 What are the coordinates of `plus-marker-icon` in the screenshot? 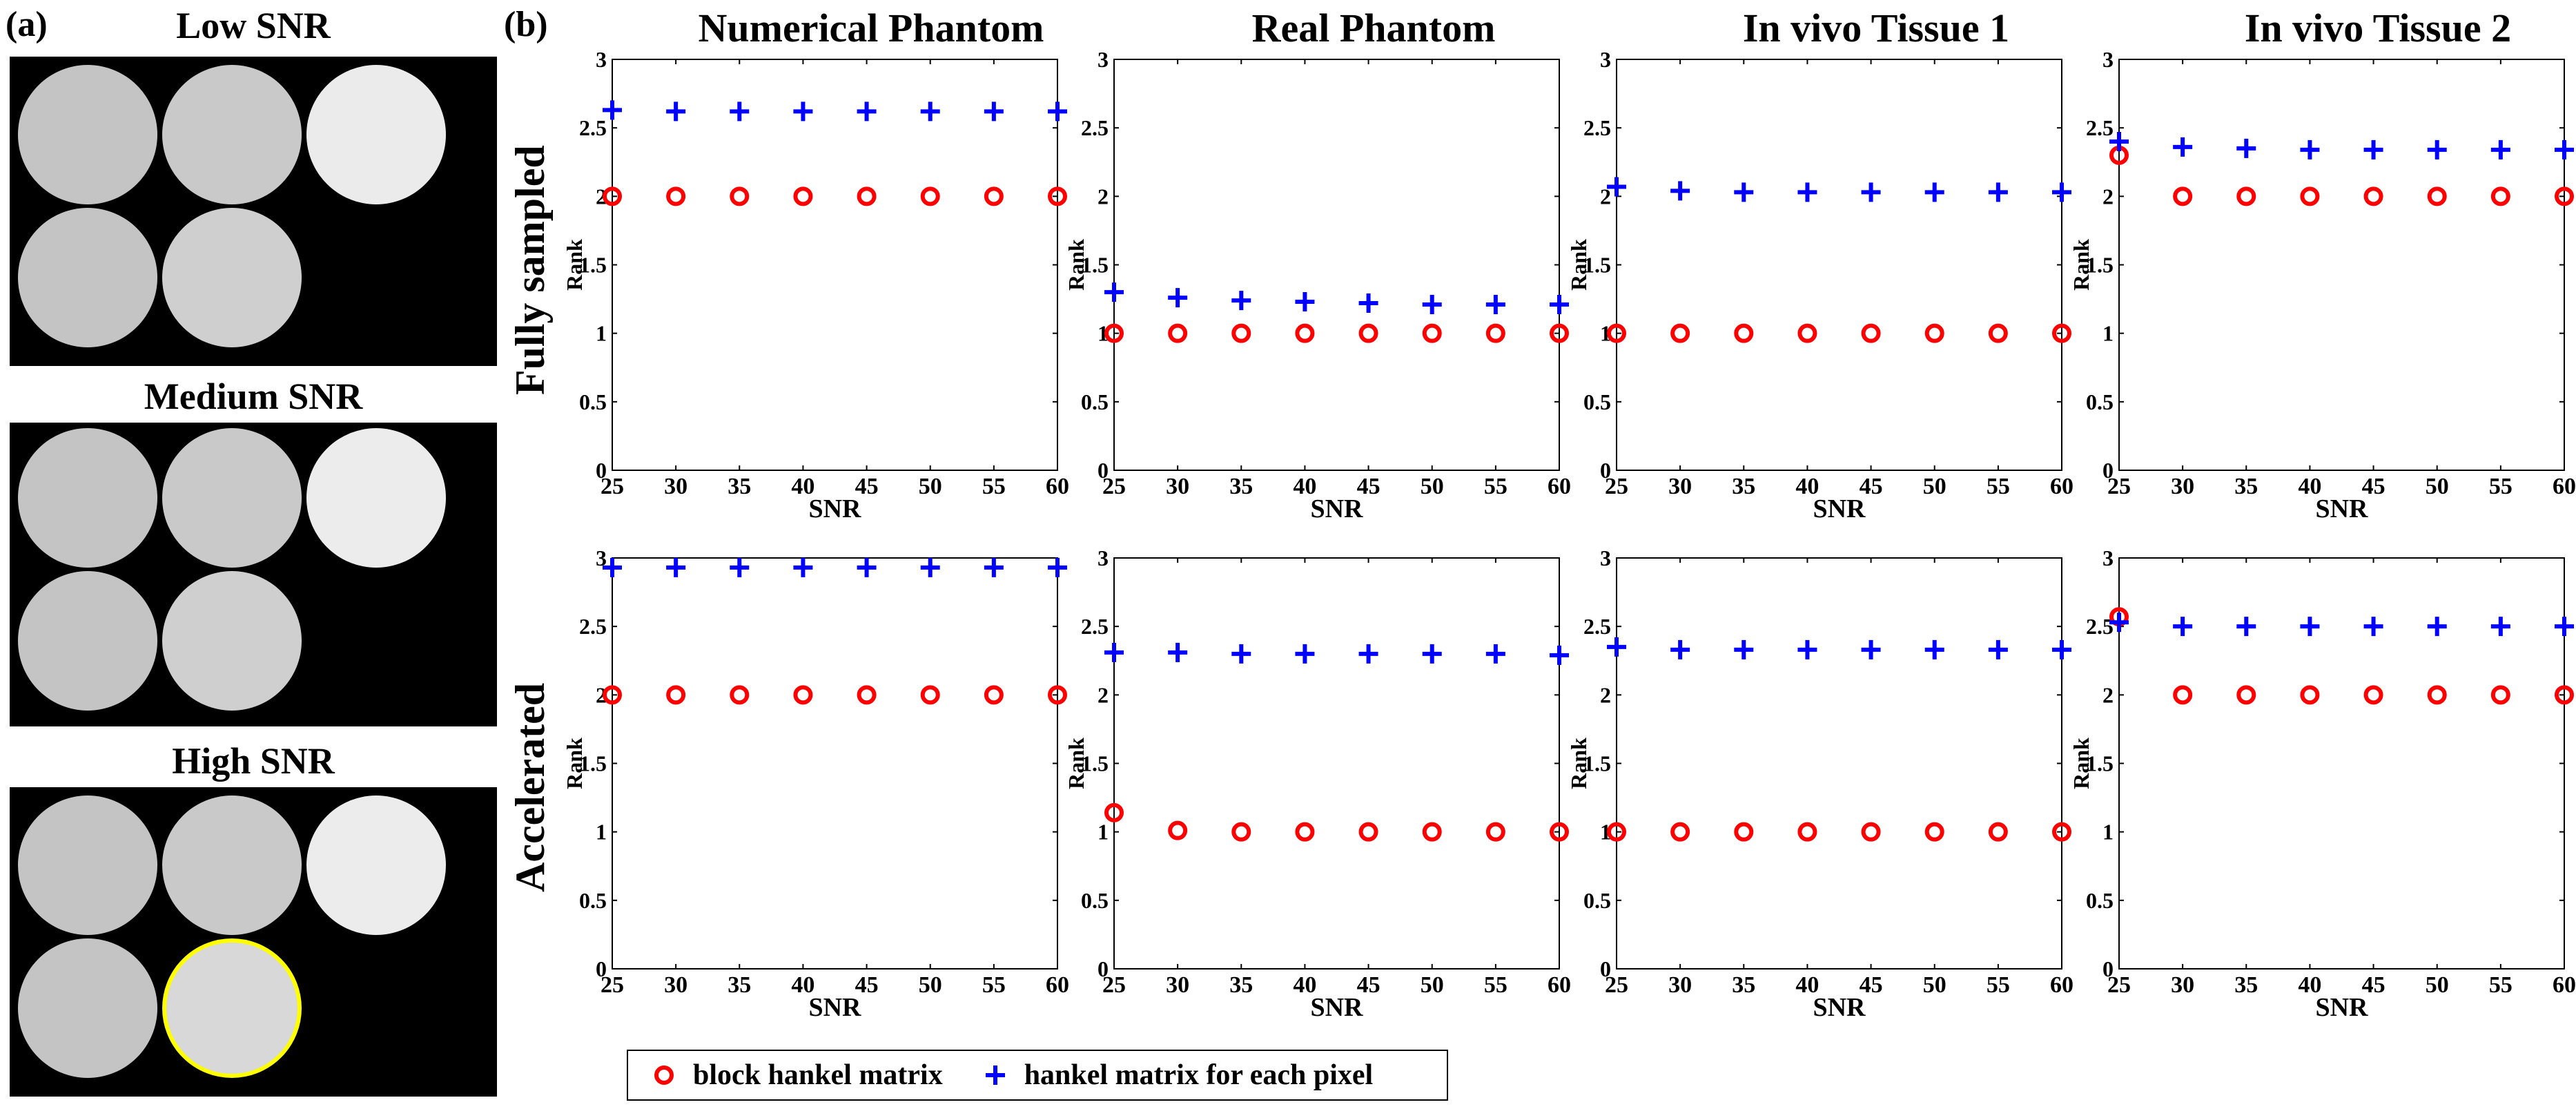 It's located at (995, 1075).